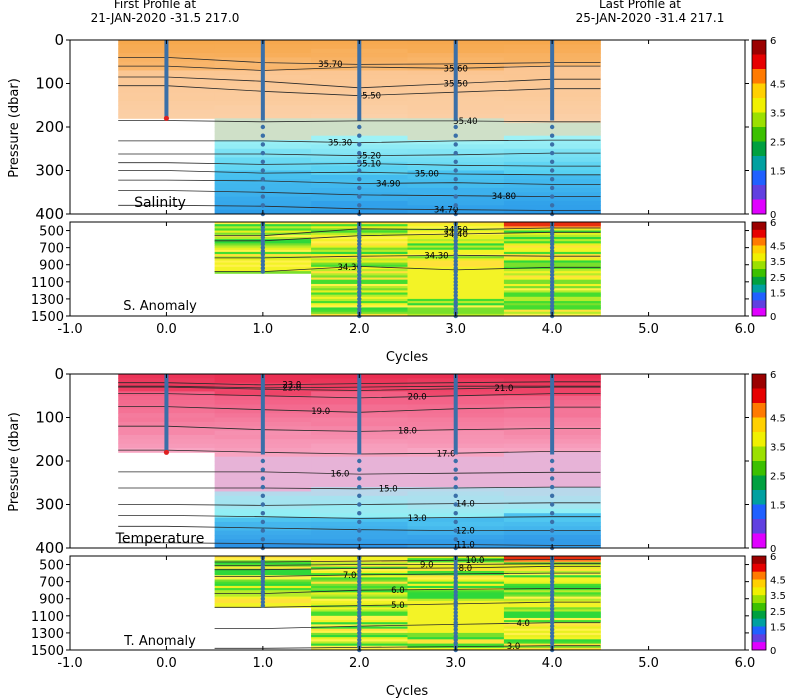 The image size is (800, 700). Describe the element at coordinates (407, 604) in the screenshot. I see `anomaly-contours: 10.0 9.0 8.0 7.0 6.0 5.0 4.0 3.0` at that location.